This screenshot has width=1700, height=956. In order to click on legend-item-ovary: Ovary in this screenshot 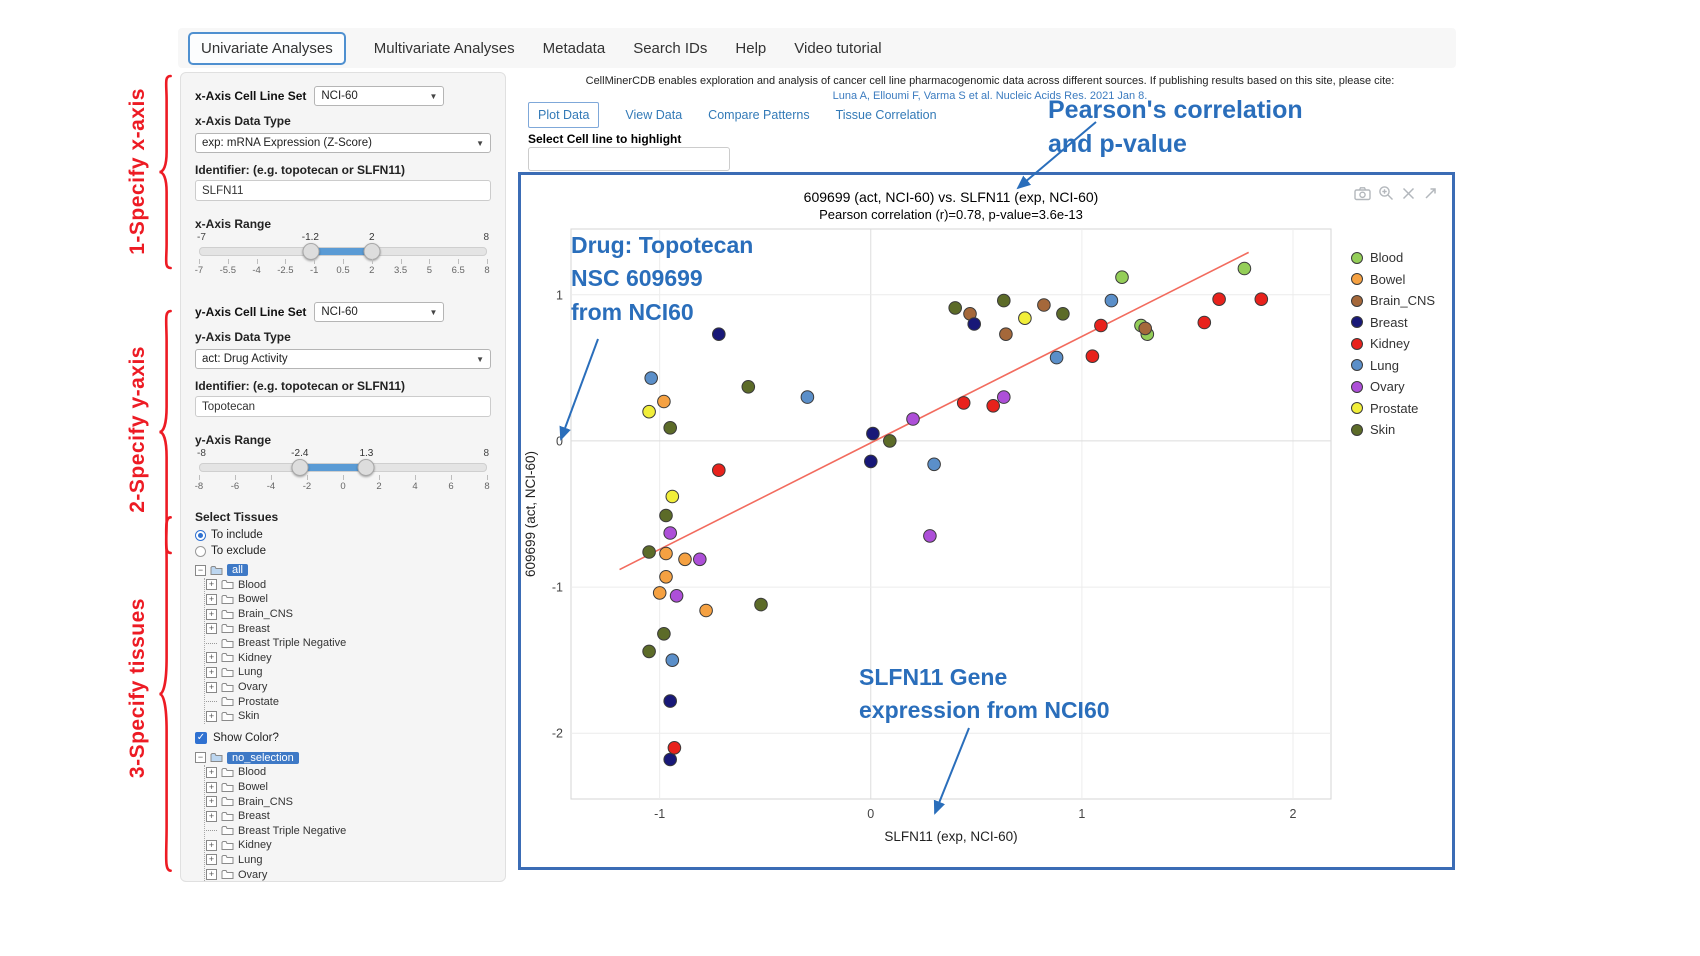, I will do `click(1393, 386)`.